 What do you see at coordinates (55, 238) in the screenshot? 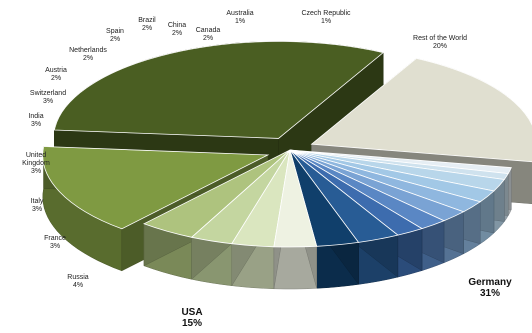
I see `label-france: France` at bounding box center [55, 238].